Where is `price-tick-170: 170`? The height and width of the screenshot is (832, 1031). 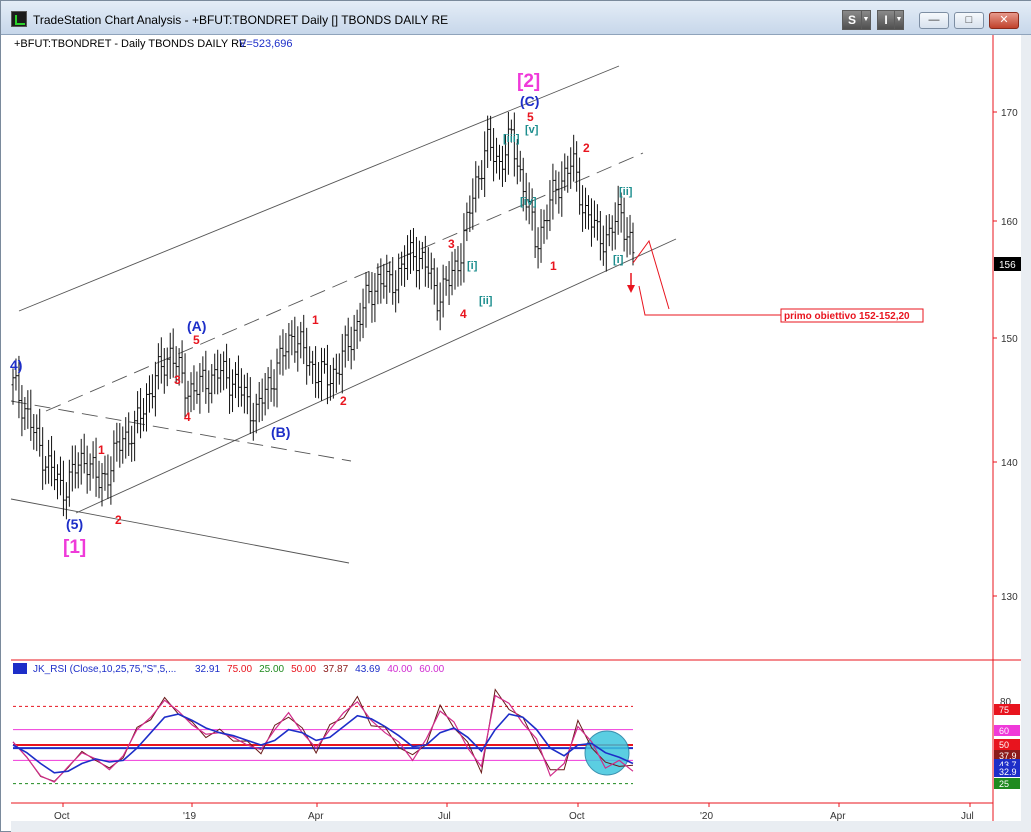
price-tick-170: 170 is located at coordinates (1009, 113).